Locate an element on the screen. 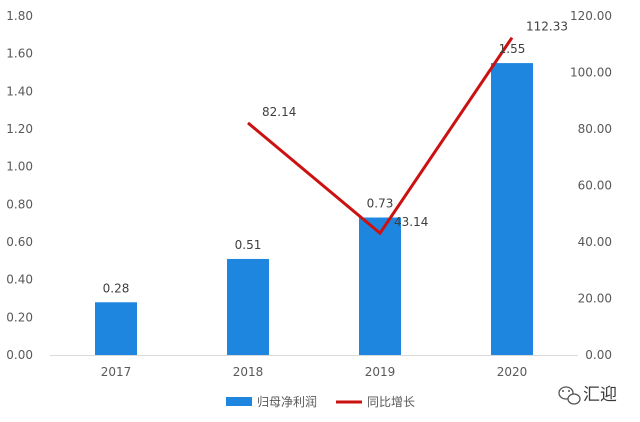 This screenshot has height=422, width=640. x-tick-label: 2020 is located at coordinates (512, 372).